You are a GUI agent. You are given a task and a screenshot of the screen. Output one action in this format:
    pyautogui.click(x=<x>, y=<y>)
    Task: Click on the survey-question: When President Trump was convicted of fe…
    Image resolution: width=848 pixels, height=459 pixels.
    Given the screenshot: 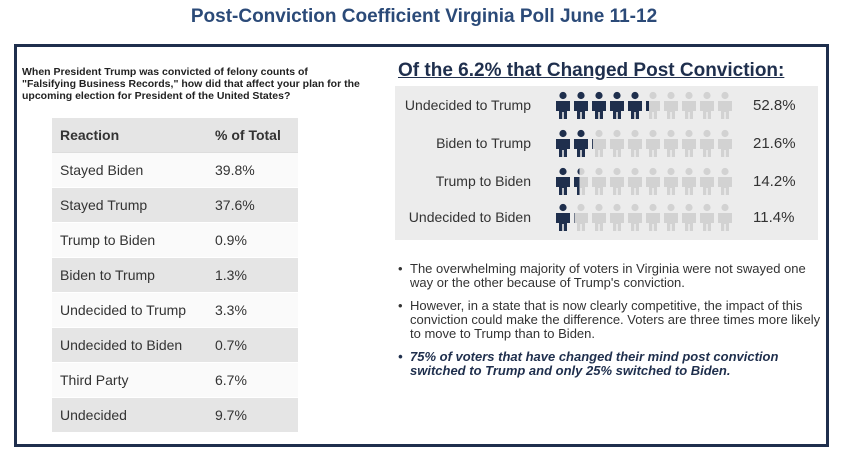 What is the action you would take?
    pyautogui.click(x=191, y=84)
    